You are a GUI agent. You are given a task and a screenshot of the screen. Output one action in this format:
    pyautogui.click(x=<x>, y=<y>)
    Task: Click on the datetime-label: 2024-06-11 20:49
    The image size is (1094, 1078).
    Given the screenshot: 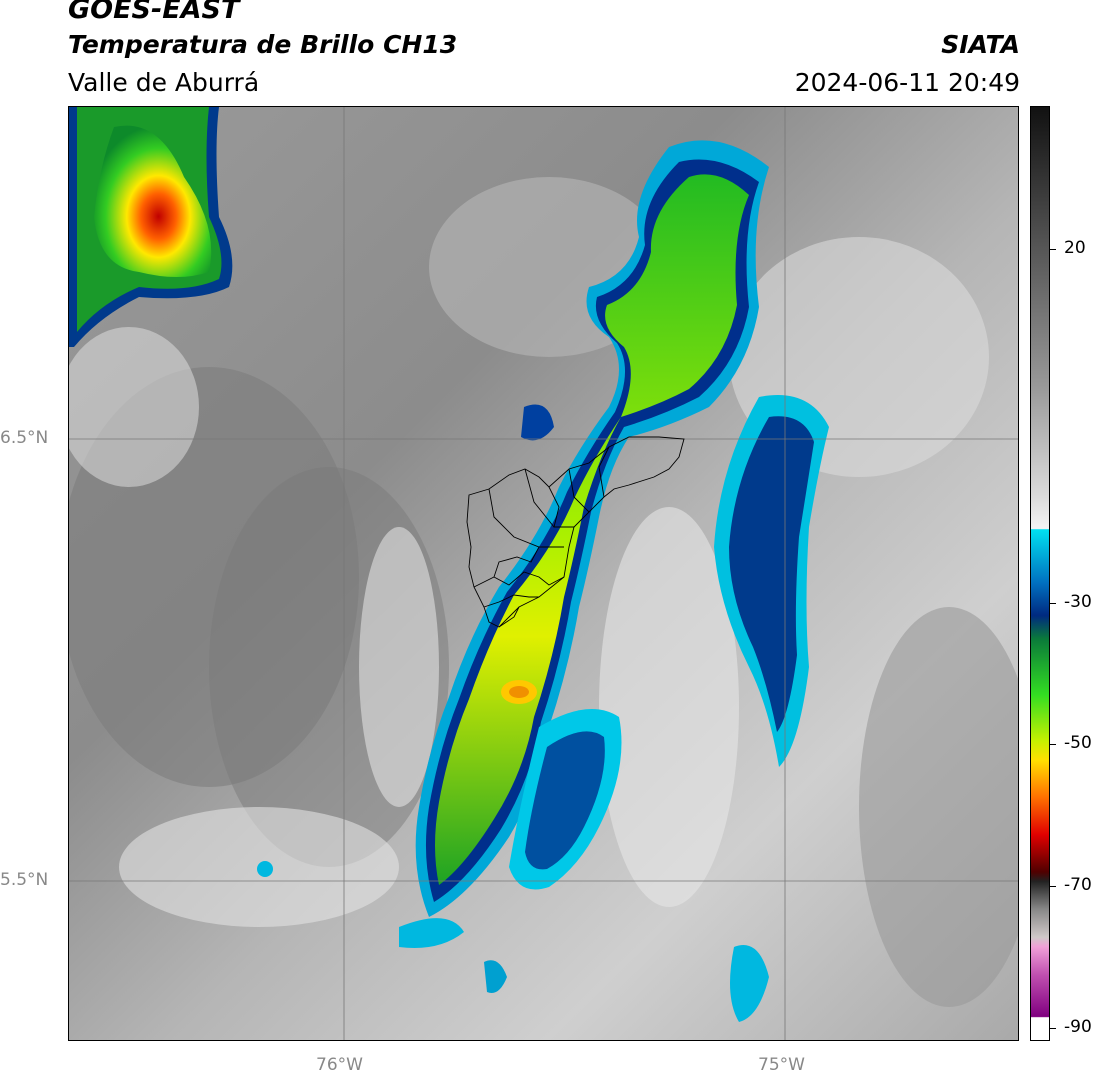 What is the action you would take?
    pyautogui.click(x=907, y=82)
    